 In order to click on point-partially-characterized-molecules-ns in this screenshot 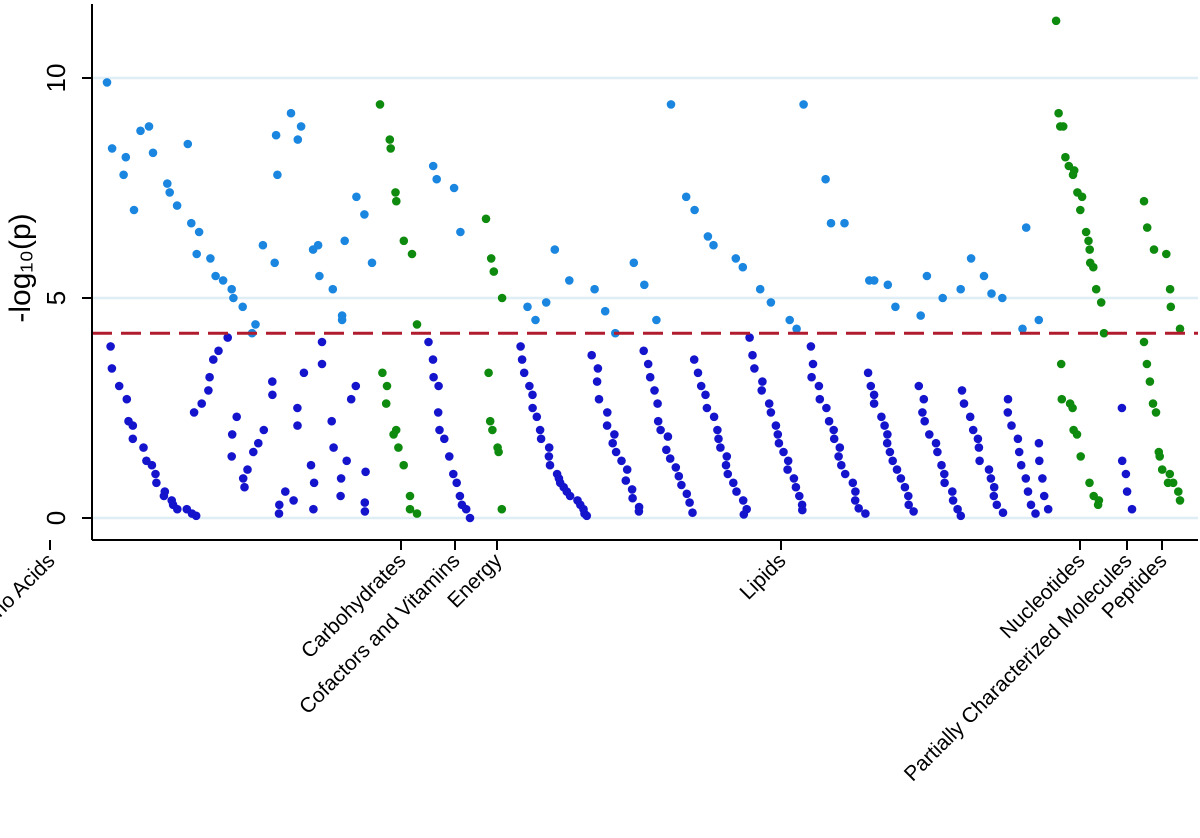, I will do `click(1122, 461)`.